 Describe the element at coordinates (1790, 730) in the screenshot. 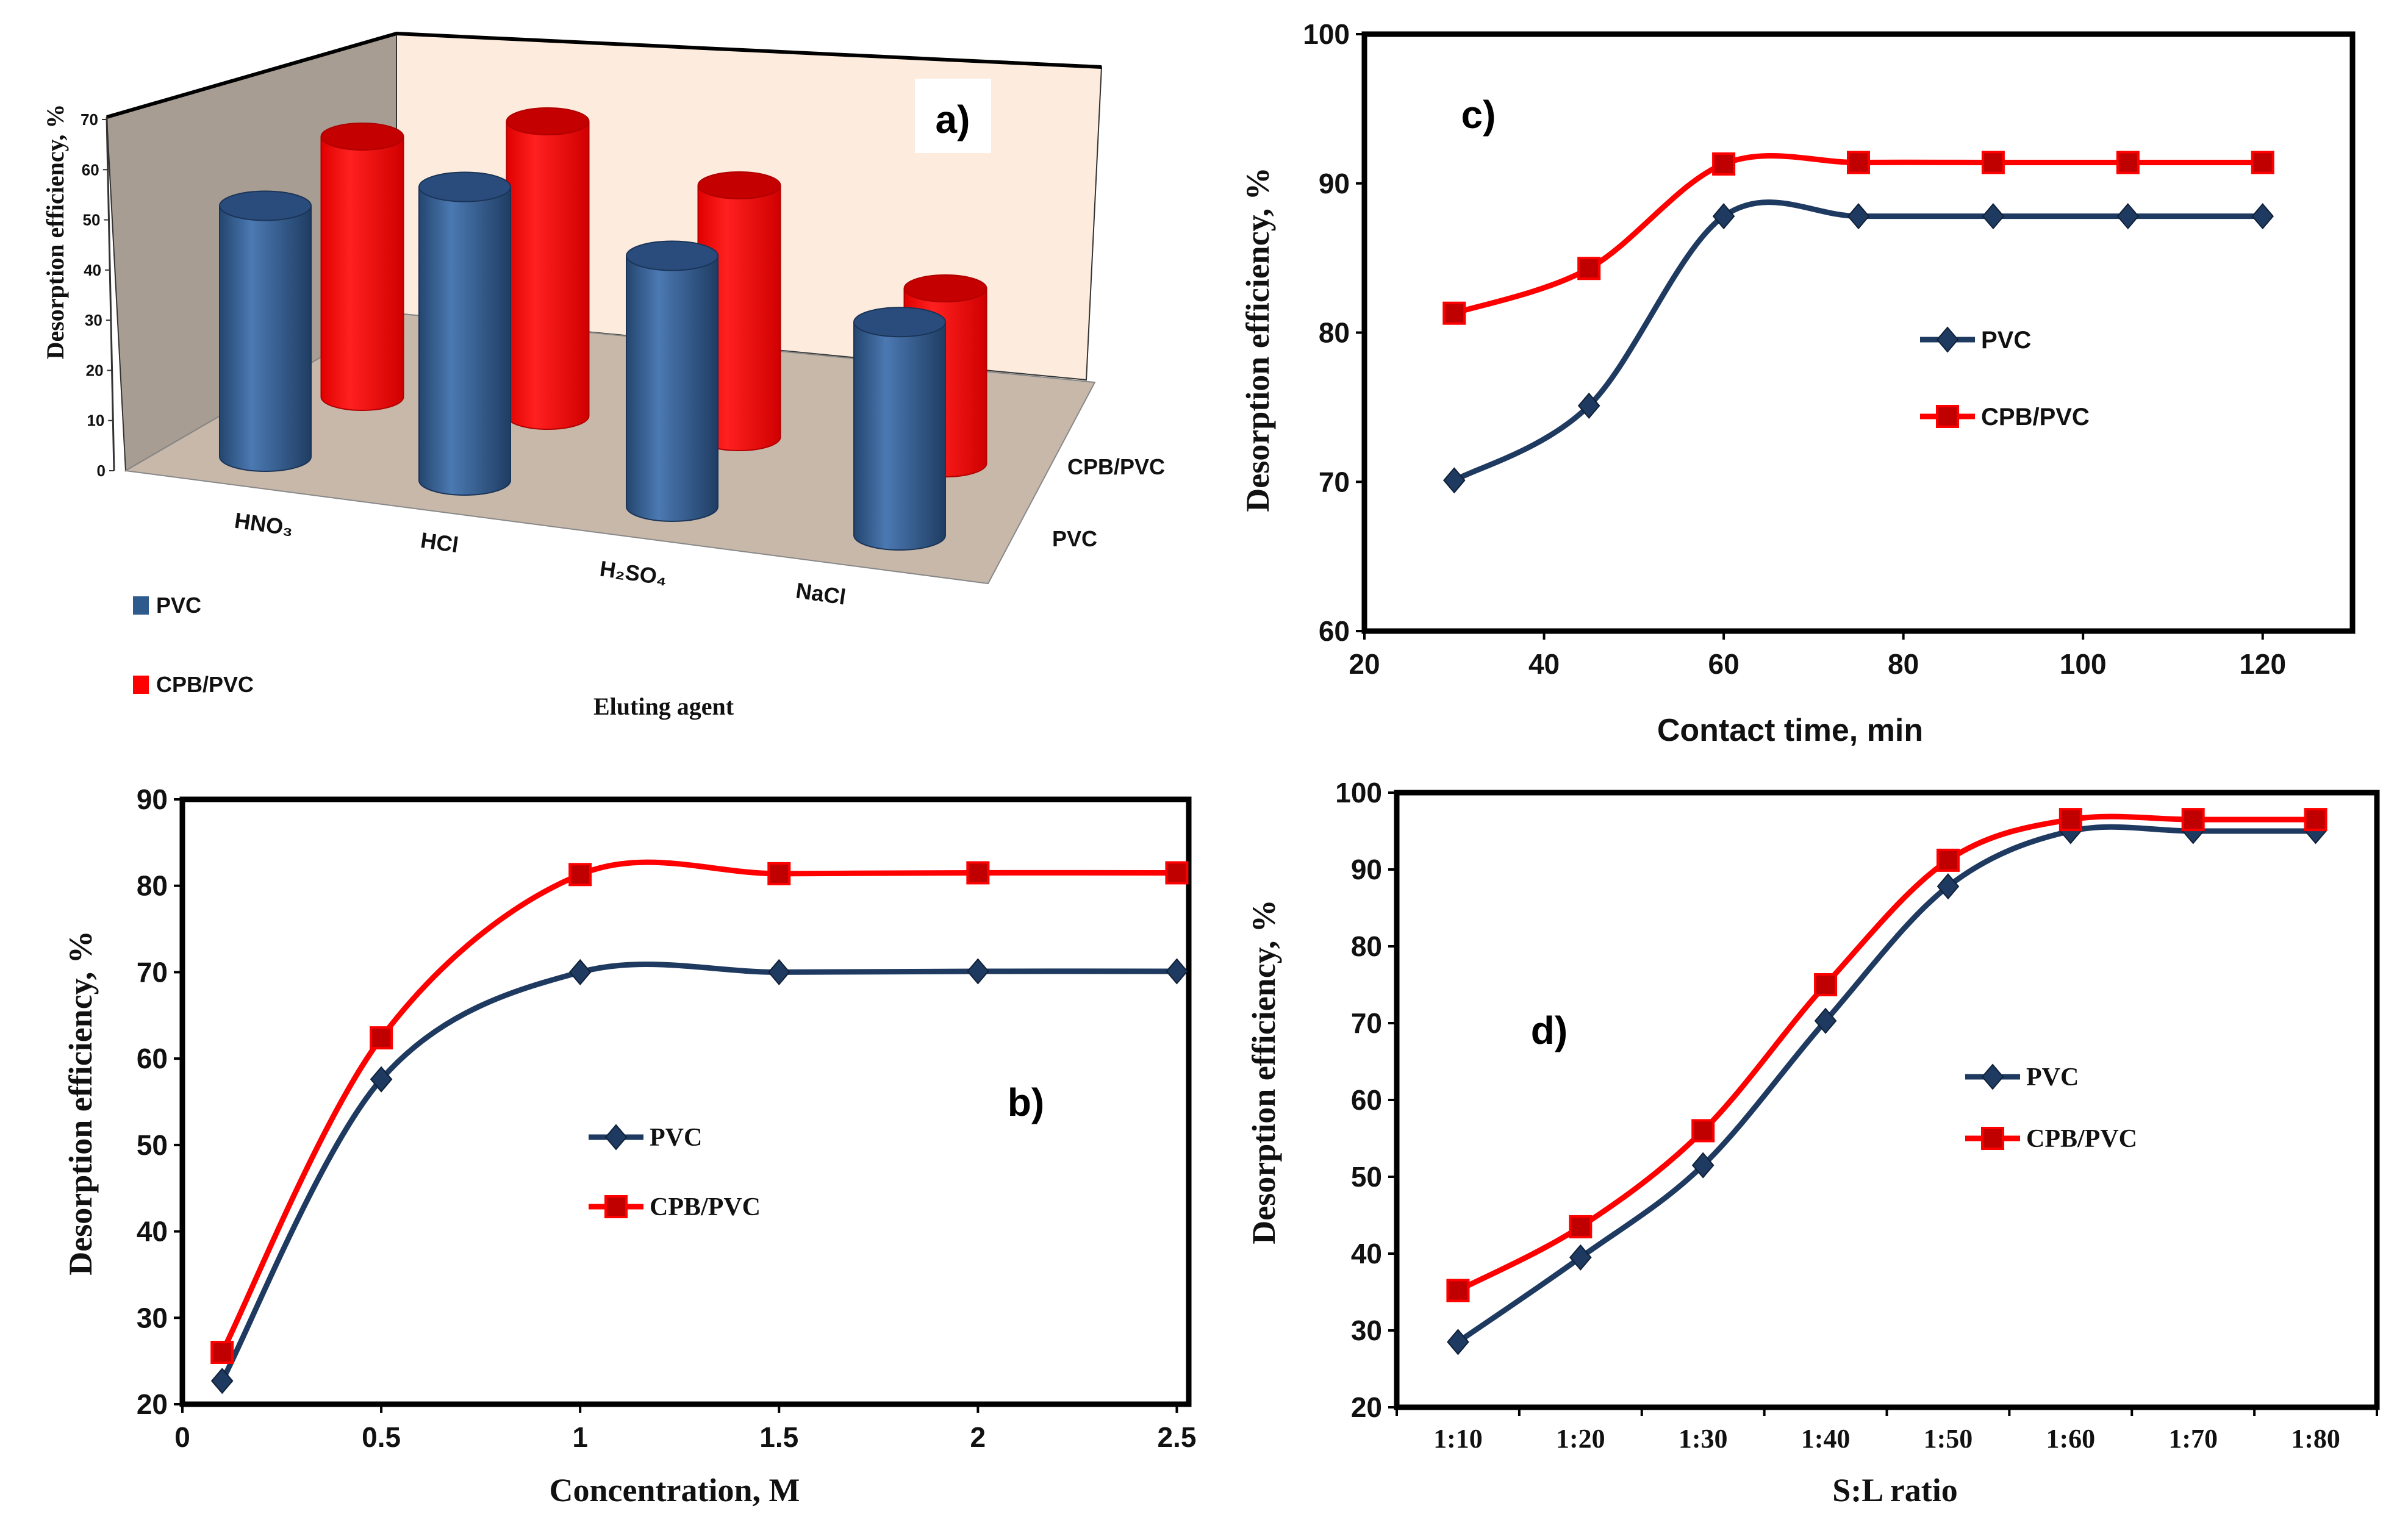

I see `x-axis-title: Contact time, min` at that location.